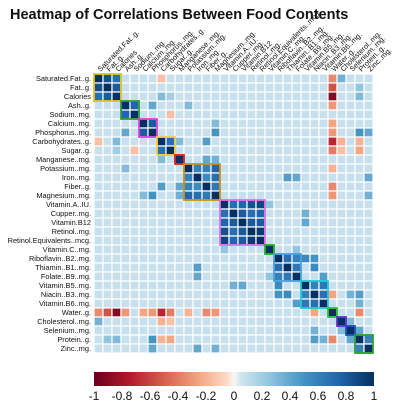 This screenshot has height=417, width=400. I want to click on cluster-box, so click(179, 159).